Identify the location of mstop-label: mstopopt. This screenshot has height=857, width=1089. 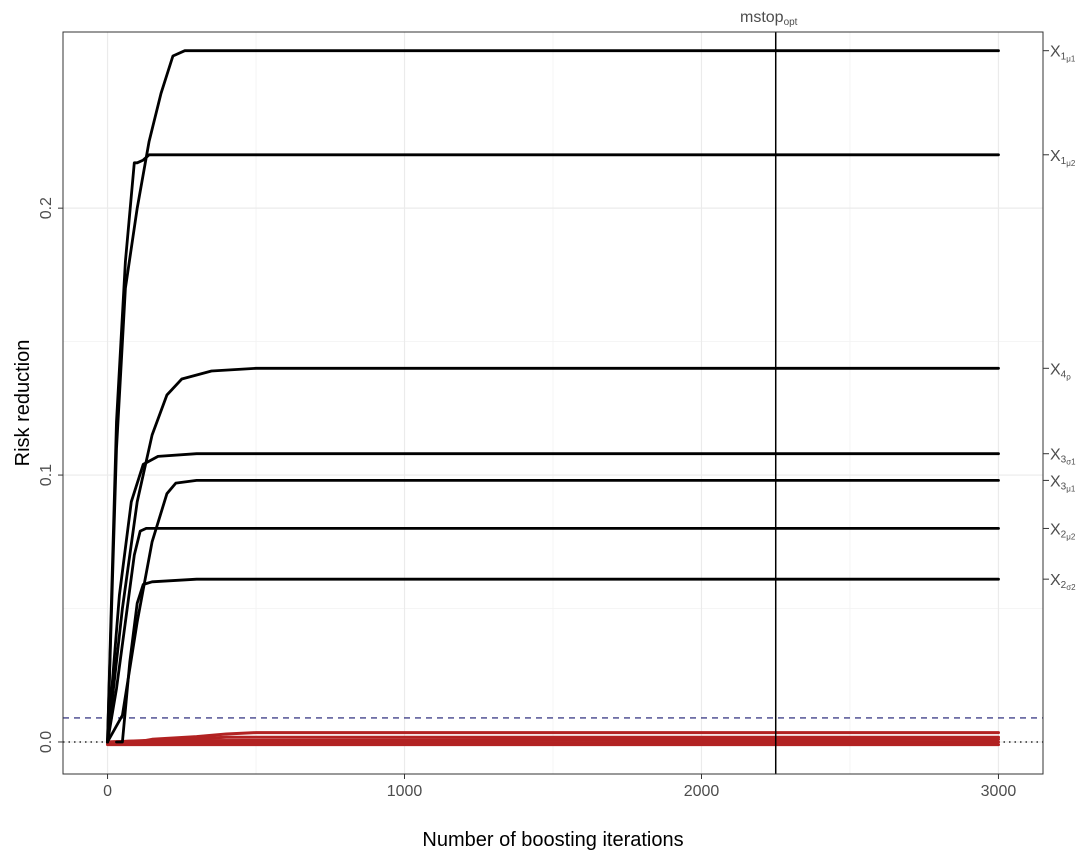
(769, 18).